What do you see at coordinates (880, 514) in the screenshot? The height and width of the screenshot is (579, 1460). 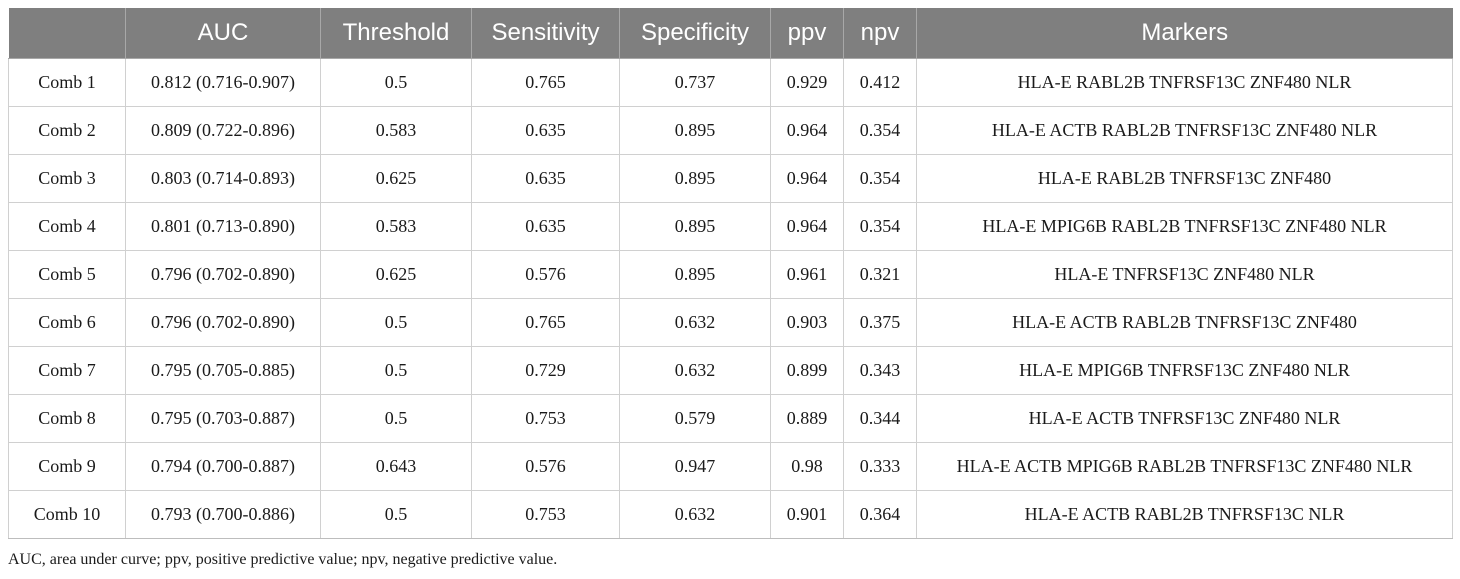 I see `cell-npv: 0.364` at bounding box center [880, 514].